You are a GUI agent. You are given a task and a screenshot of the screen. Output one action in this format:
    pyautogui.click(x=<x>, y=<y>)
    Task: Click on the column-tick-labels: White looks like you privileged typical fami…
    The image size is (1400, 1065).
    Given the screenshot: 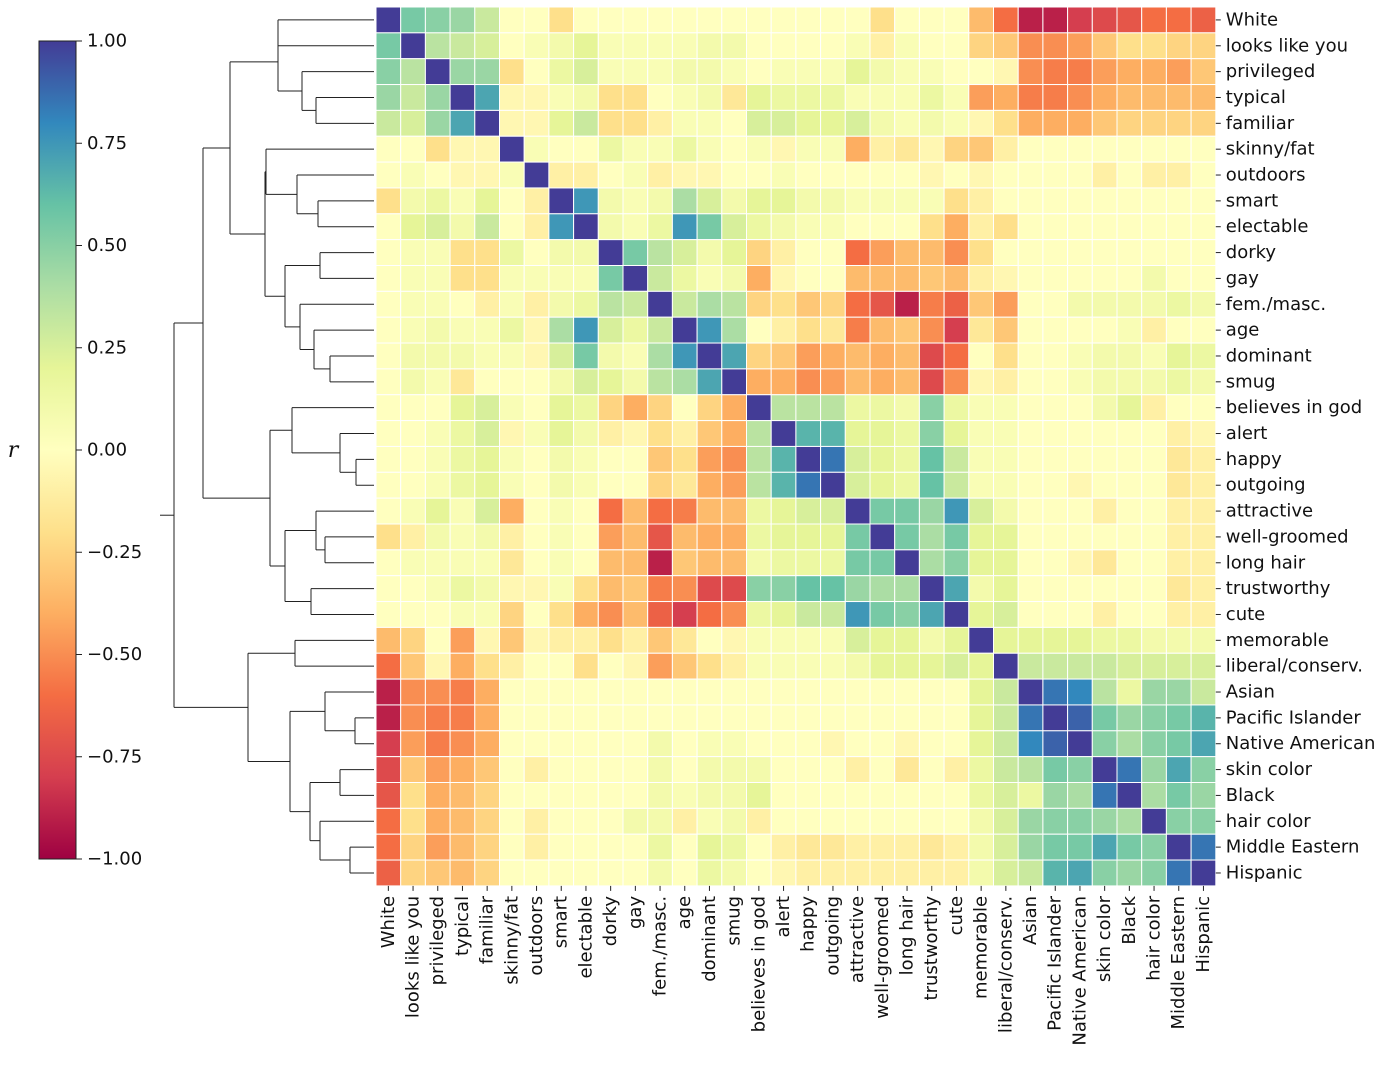 What is the action you would take?
    pyautogui.click(x=796, y=965)
    